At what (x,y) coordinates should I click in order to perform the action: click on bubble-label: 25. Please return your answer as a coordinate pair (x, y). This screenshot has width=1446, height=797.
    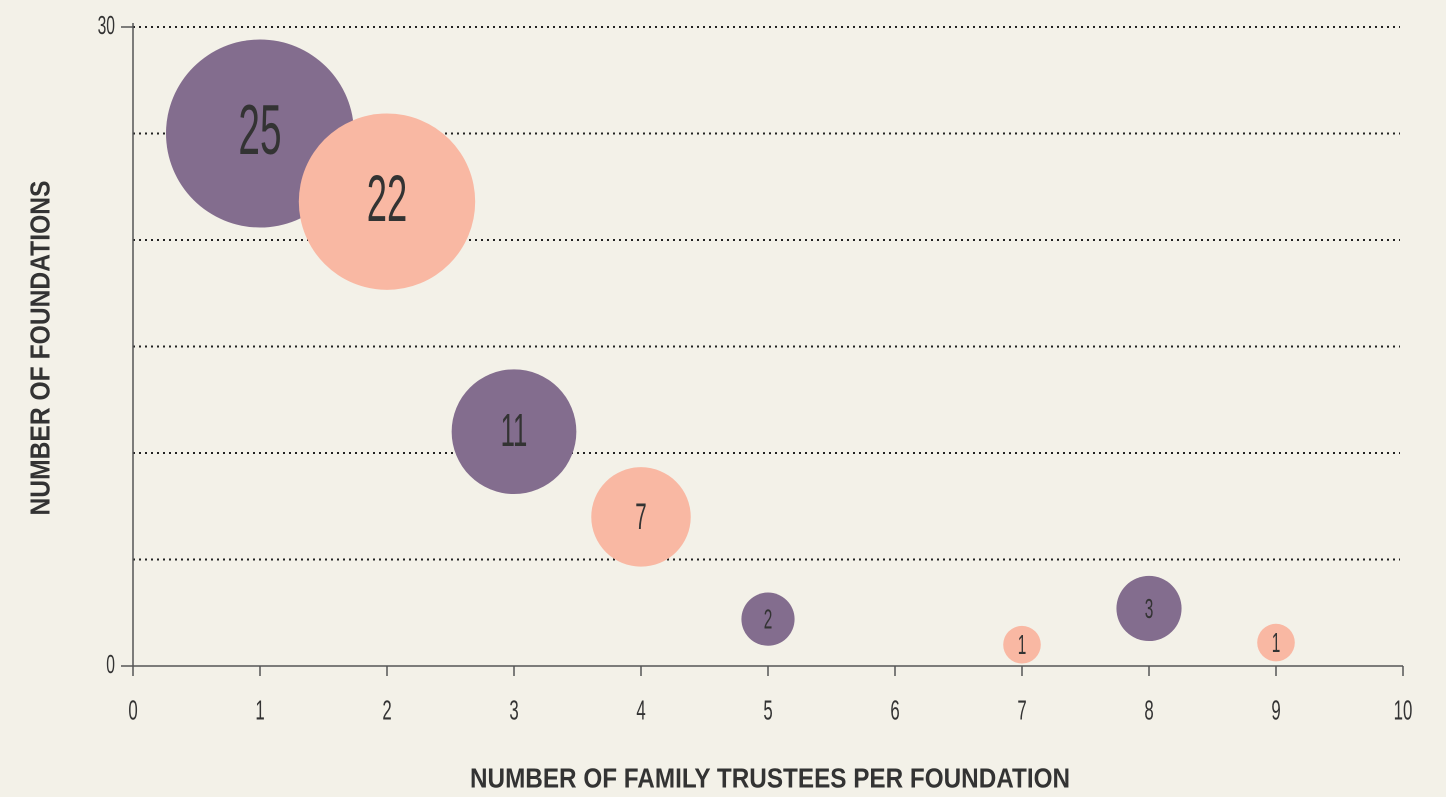
    Looking at the image, I should click on (259, 130).